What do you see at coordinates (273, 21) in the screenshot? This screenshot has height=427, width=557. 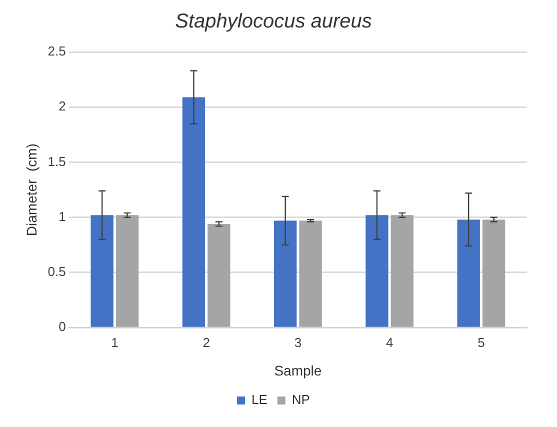 I see `chart-title: Staphylococus aureus` at bounding box center [273, 21].